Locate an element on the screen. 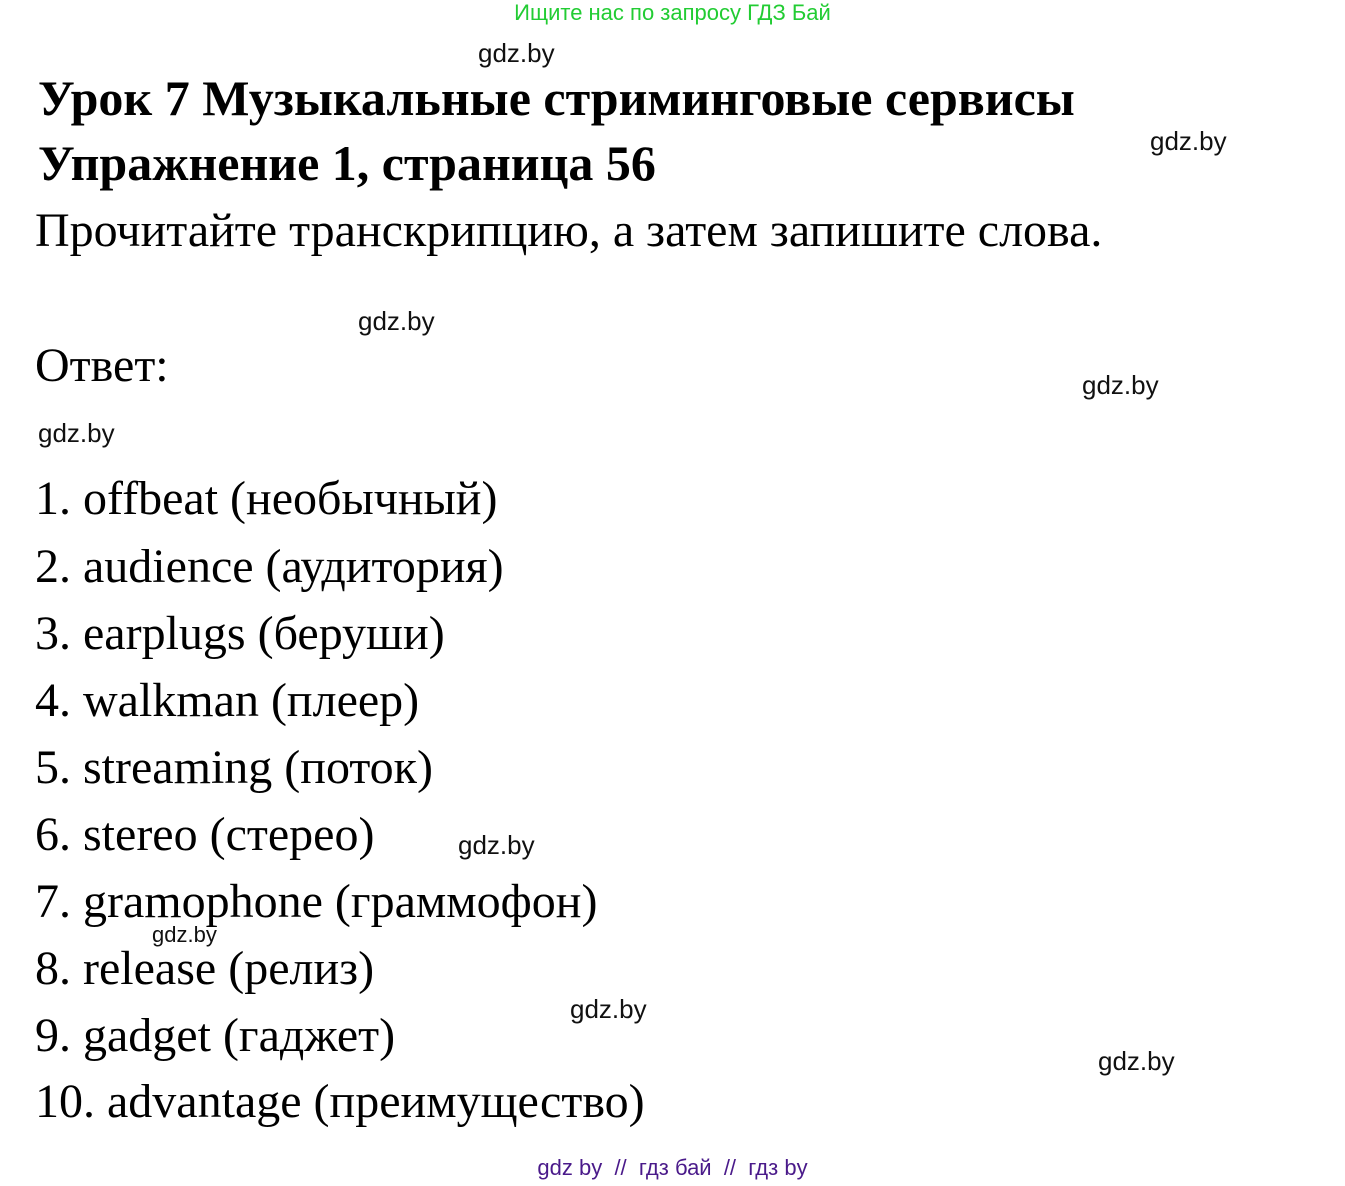 The height and width of the screenshot is (1186, 1345). answer-label: Ответ: is located at coordinates (102, 365).